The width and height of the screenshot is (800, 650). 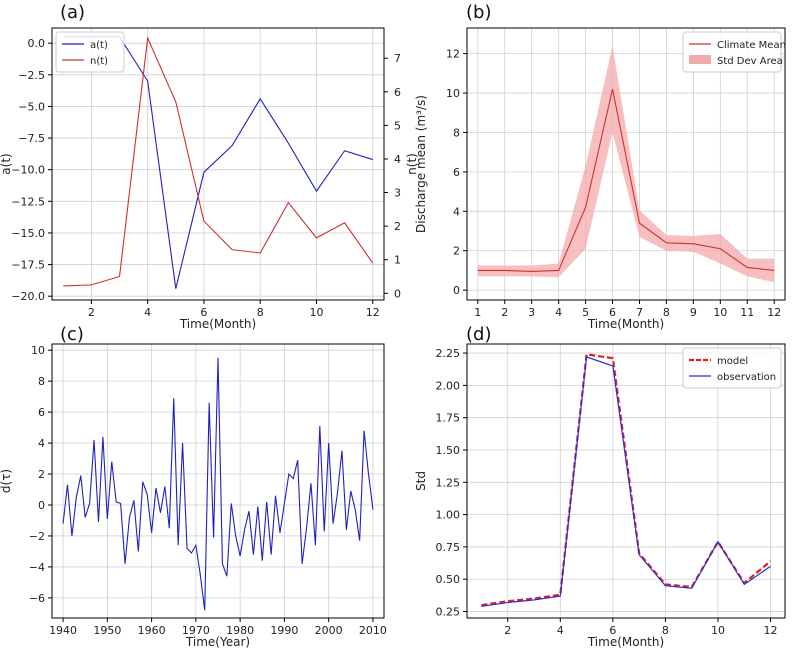 I want to click on y-tick-label: 12, so click(x=453, y=54).